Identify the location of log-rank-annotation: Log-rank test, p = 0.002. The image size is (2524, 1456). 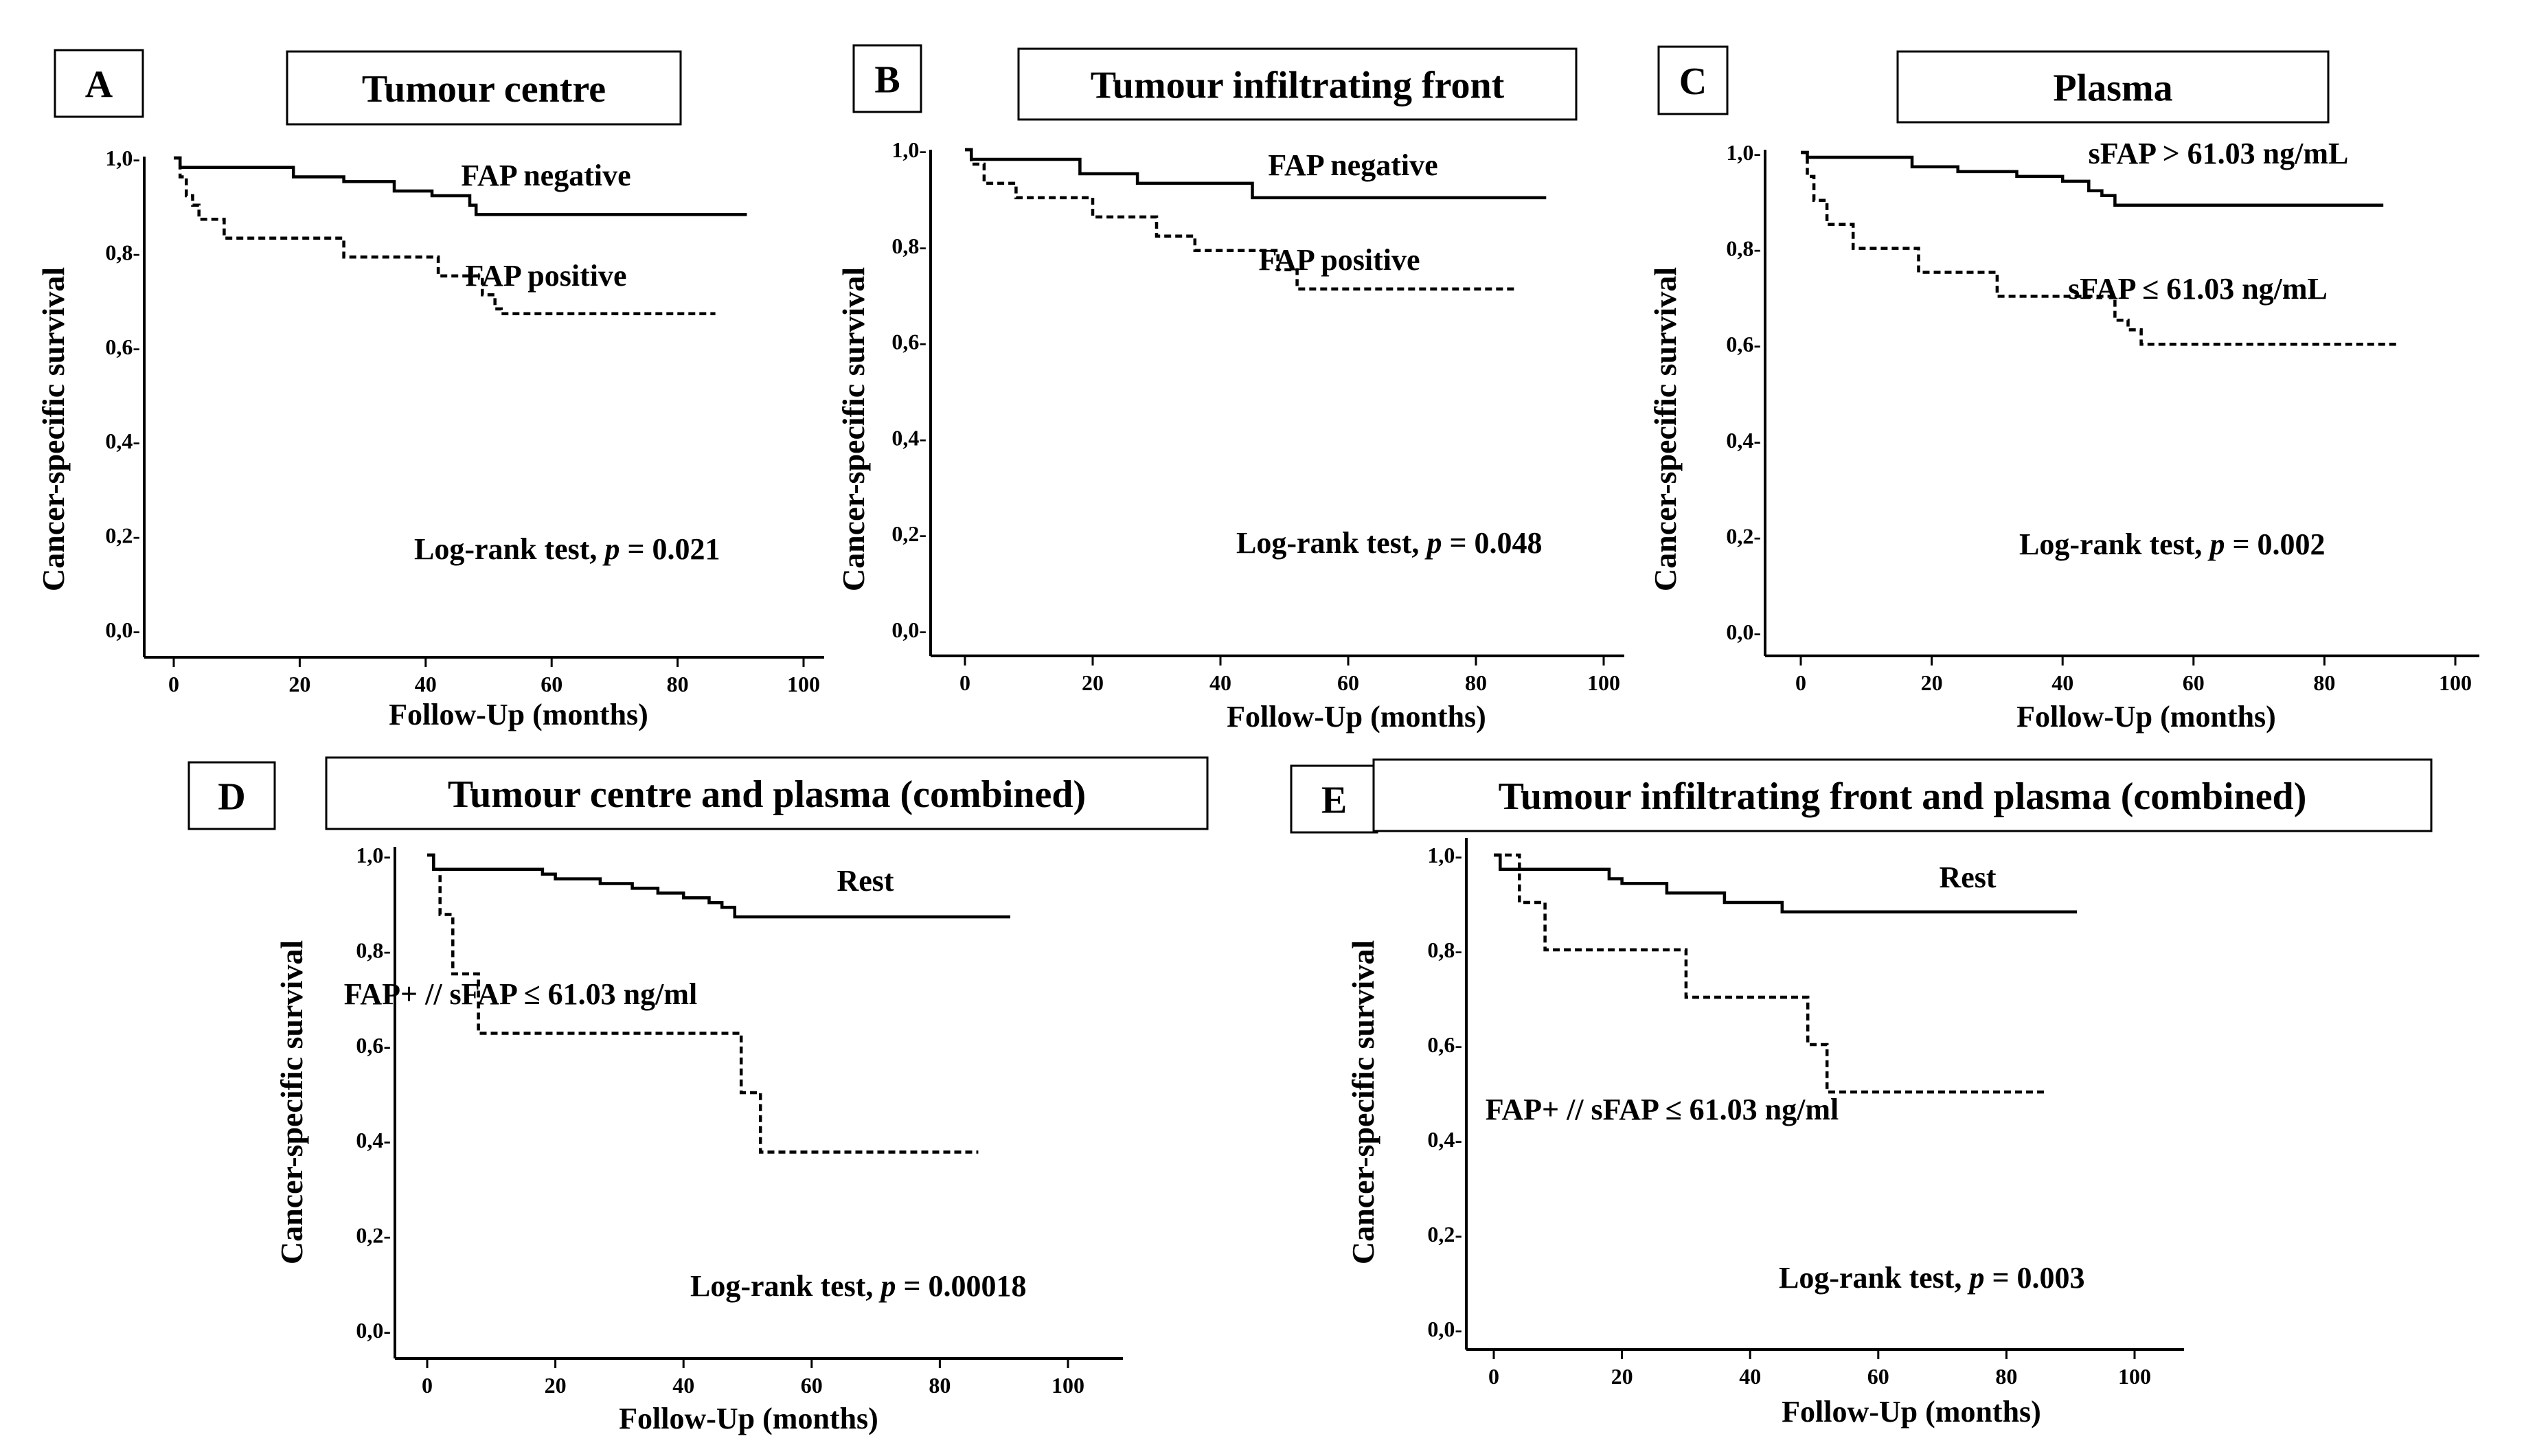
(2172, 544).